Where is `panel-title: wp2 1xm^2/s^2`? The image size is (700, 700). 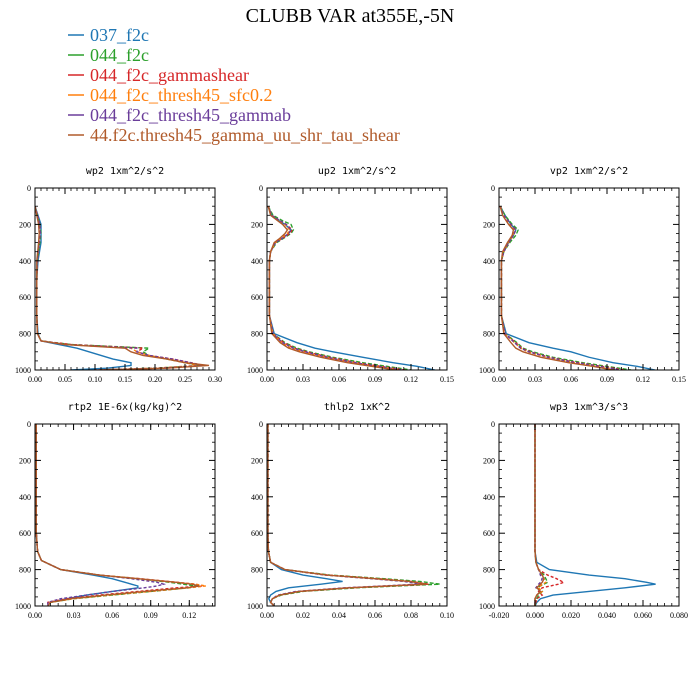
panel-title: wp2 1xm^2/s^2 is located at coordinates (125, 171).